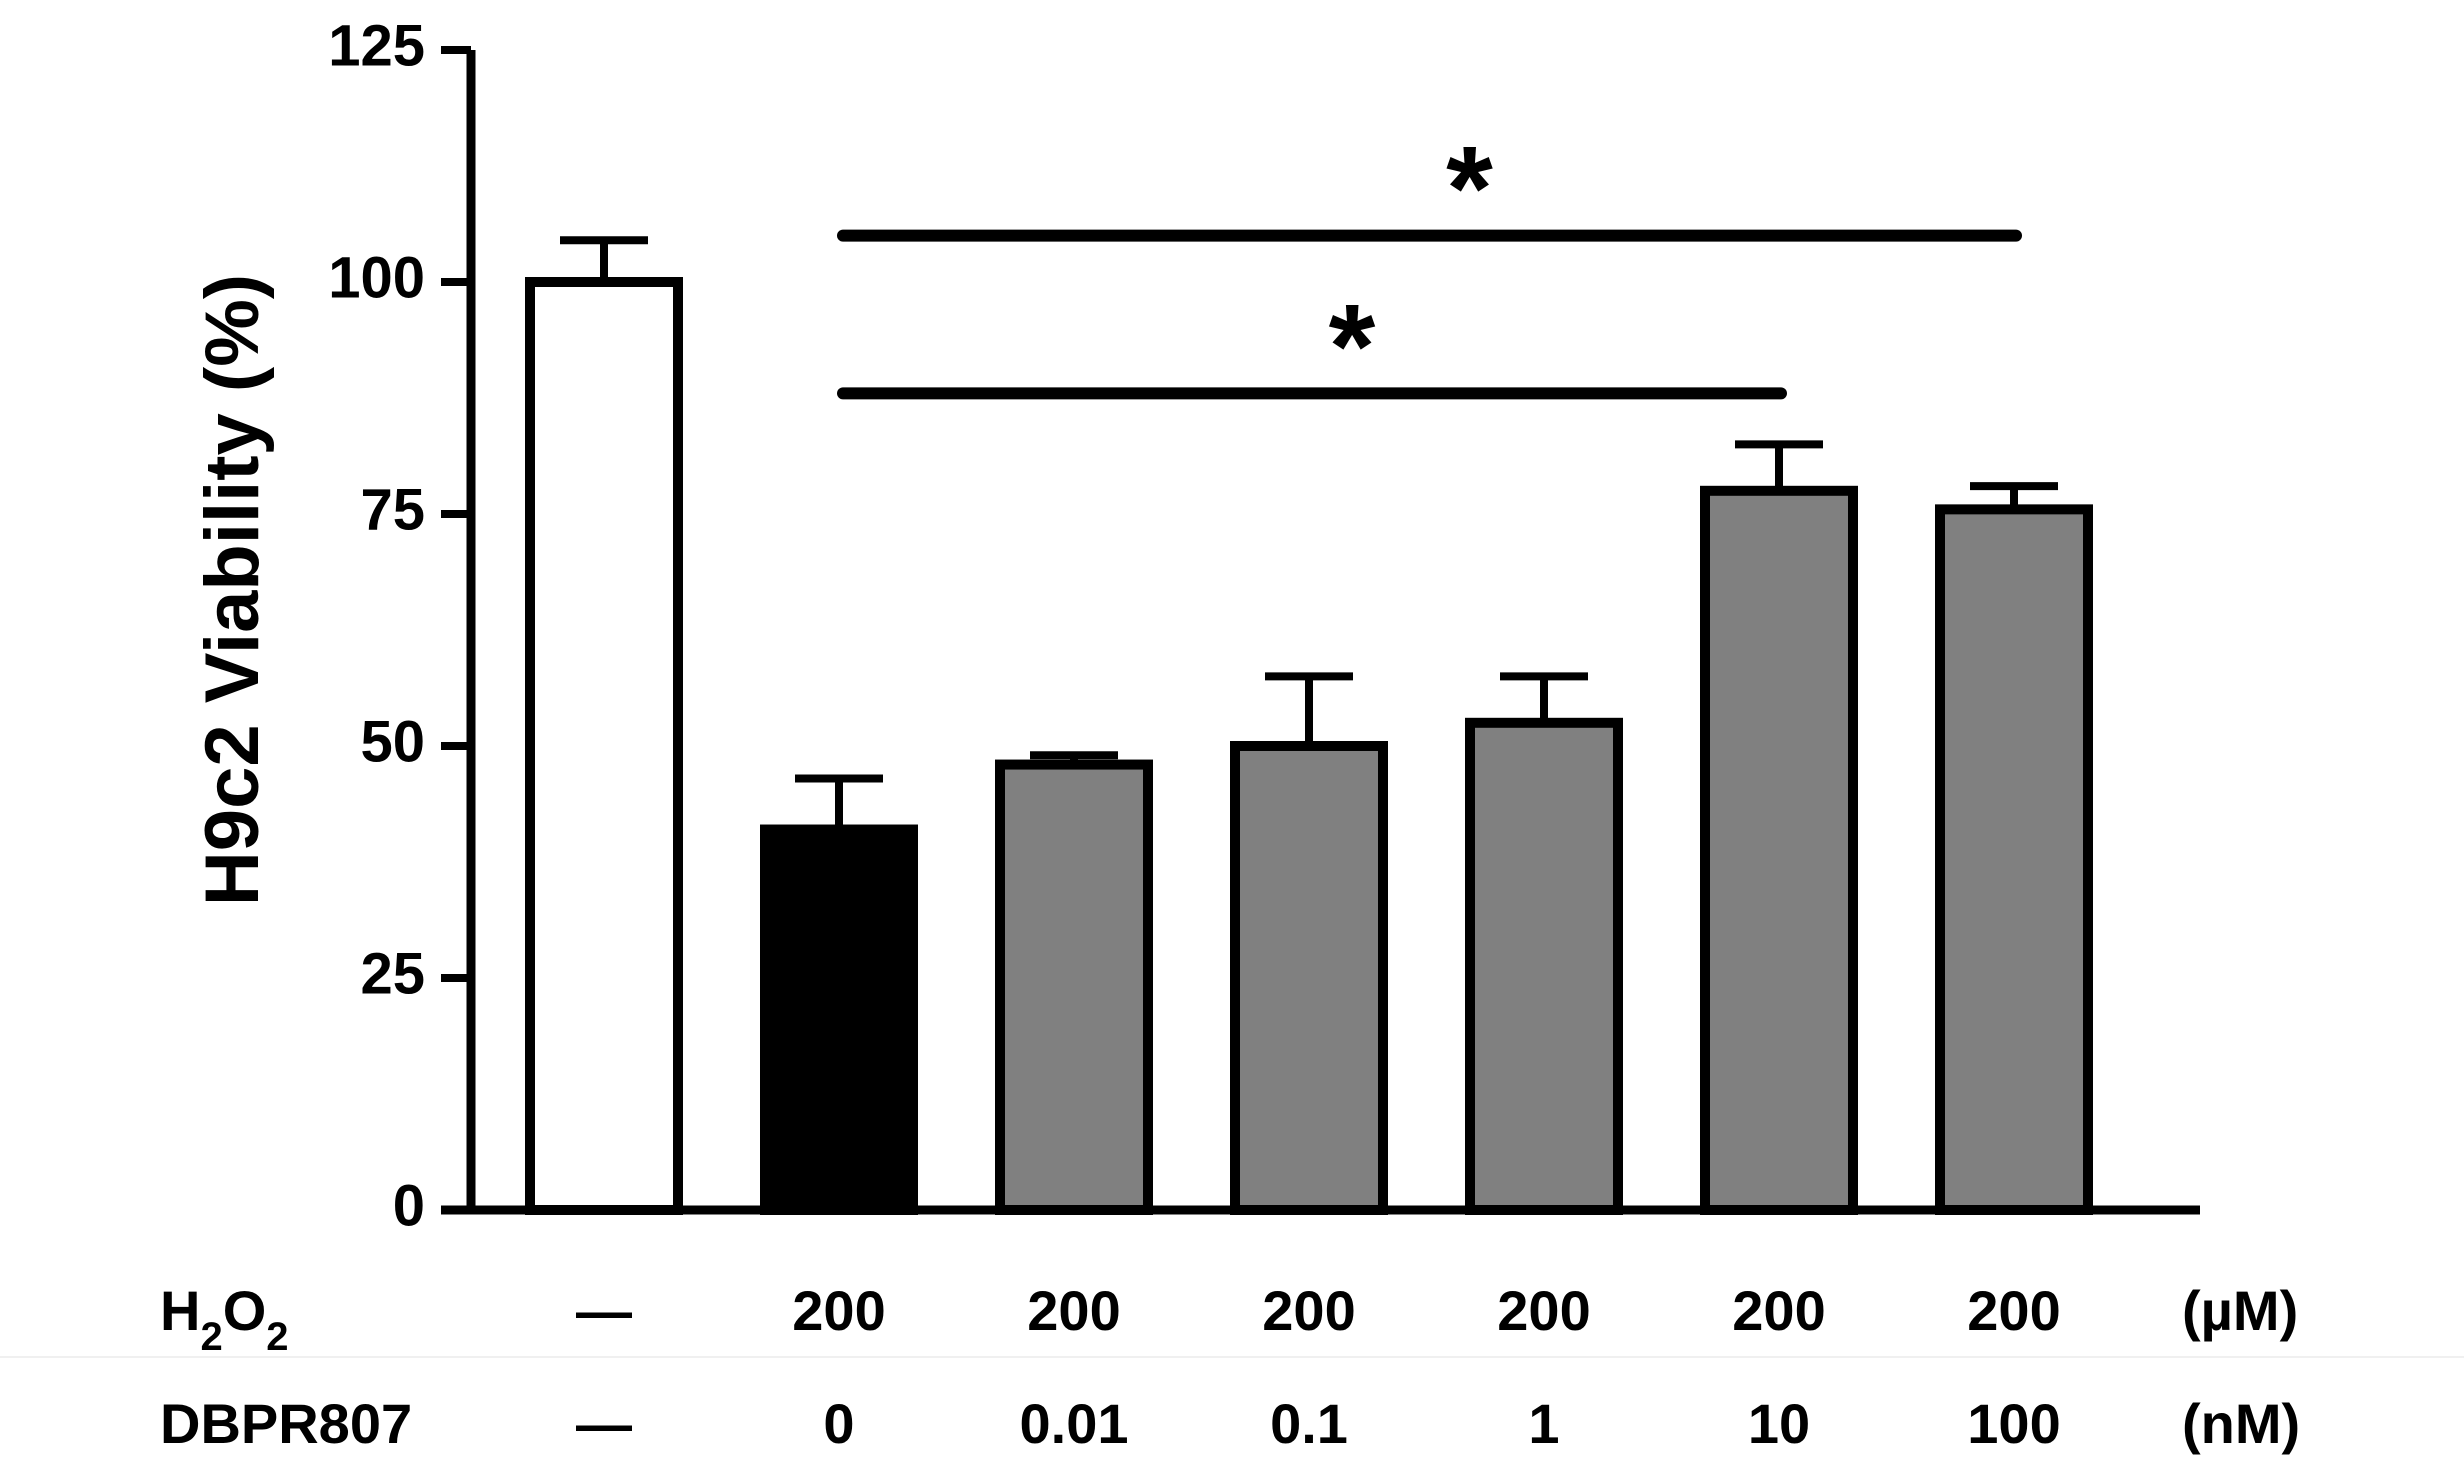  Describe the element at coordinates (604, 1310) in the screenshot. I see `h2o2-value: —` at that location.